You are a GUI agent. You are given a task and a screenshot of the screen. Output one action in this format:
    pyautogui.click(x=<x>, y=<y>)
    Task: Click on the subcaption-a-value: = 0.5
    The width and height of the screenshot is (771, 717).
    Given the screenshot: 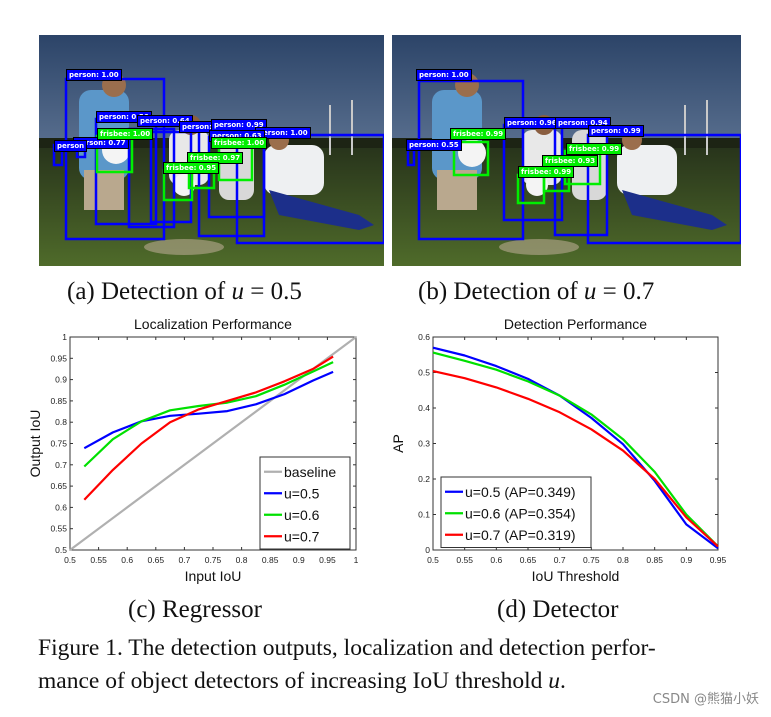 What is the action you would take?
    pyautogui.click(x=273, y=291)
    